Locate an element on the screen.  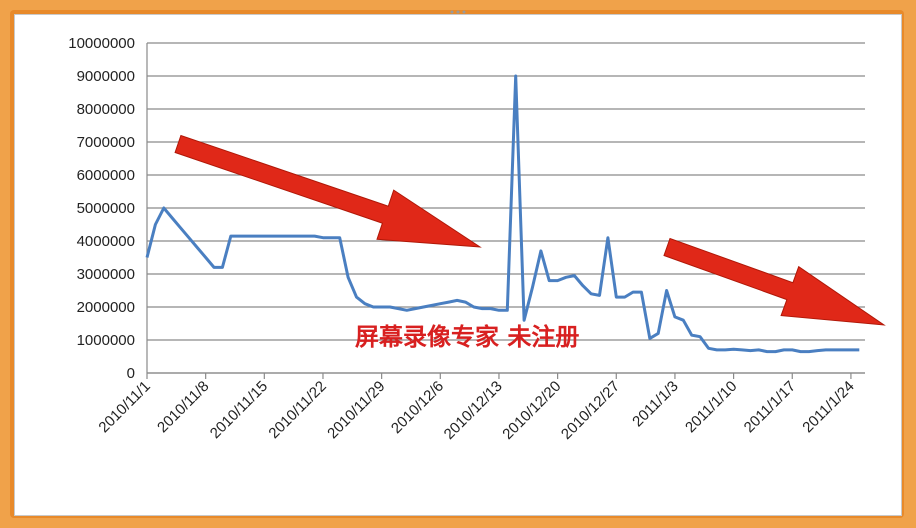
resize-handle-icon is located at coordinates (458, 12).